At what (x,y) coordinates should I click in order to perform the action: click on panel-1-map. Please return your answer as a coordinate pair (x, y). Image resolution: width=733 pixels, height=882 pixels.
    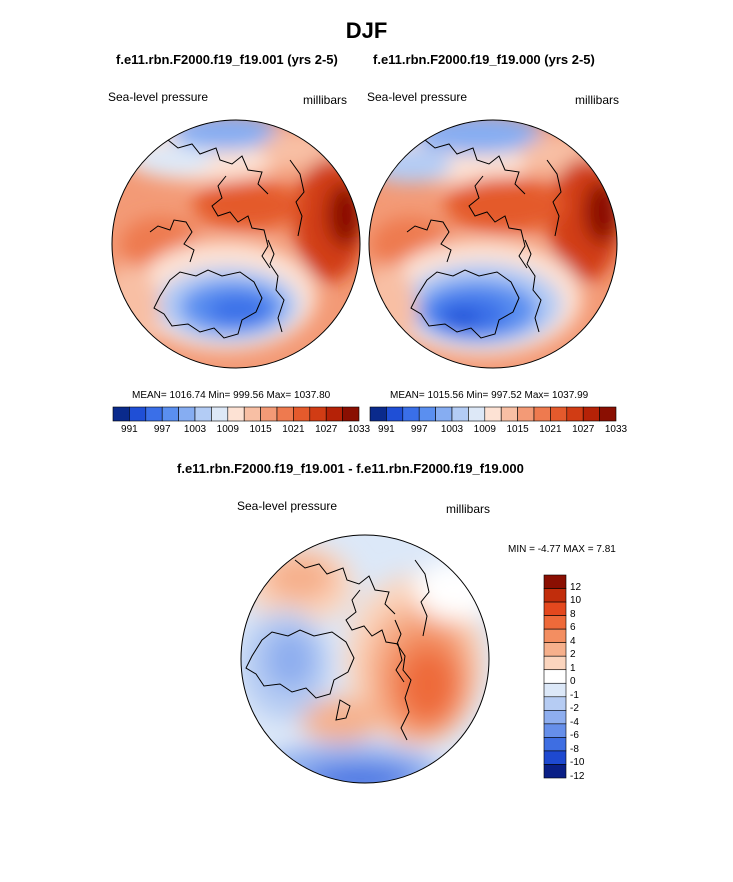
    Looking at the image, I should click on (236, 244).